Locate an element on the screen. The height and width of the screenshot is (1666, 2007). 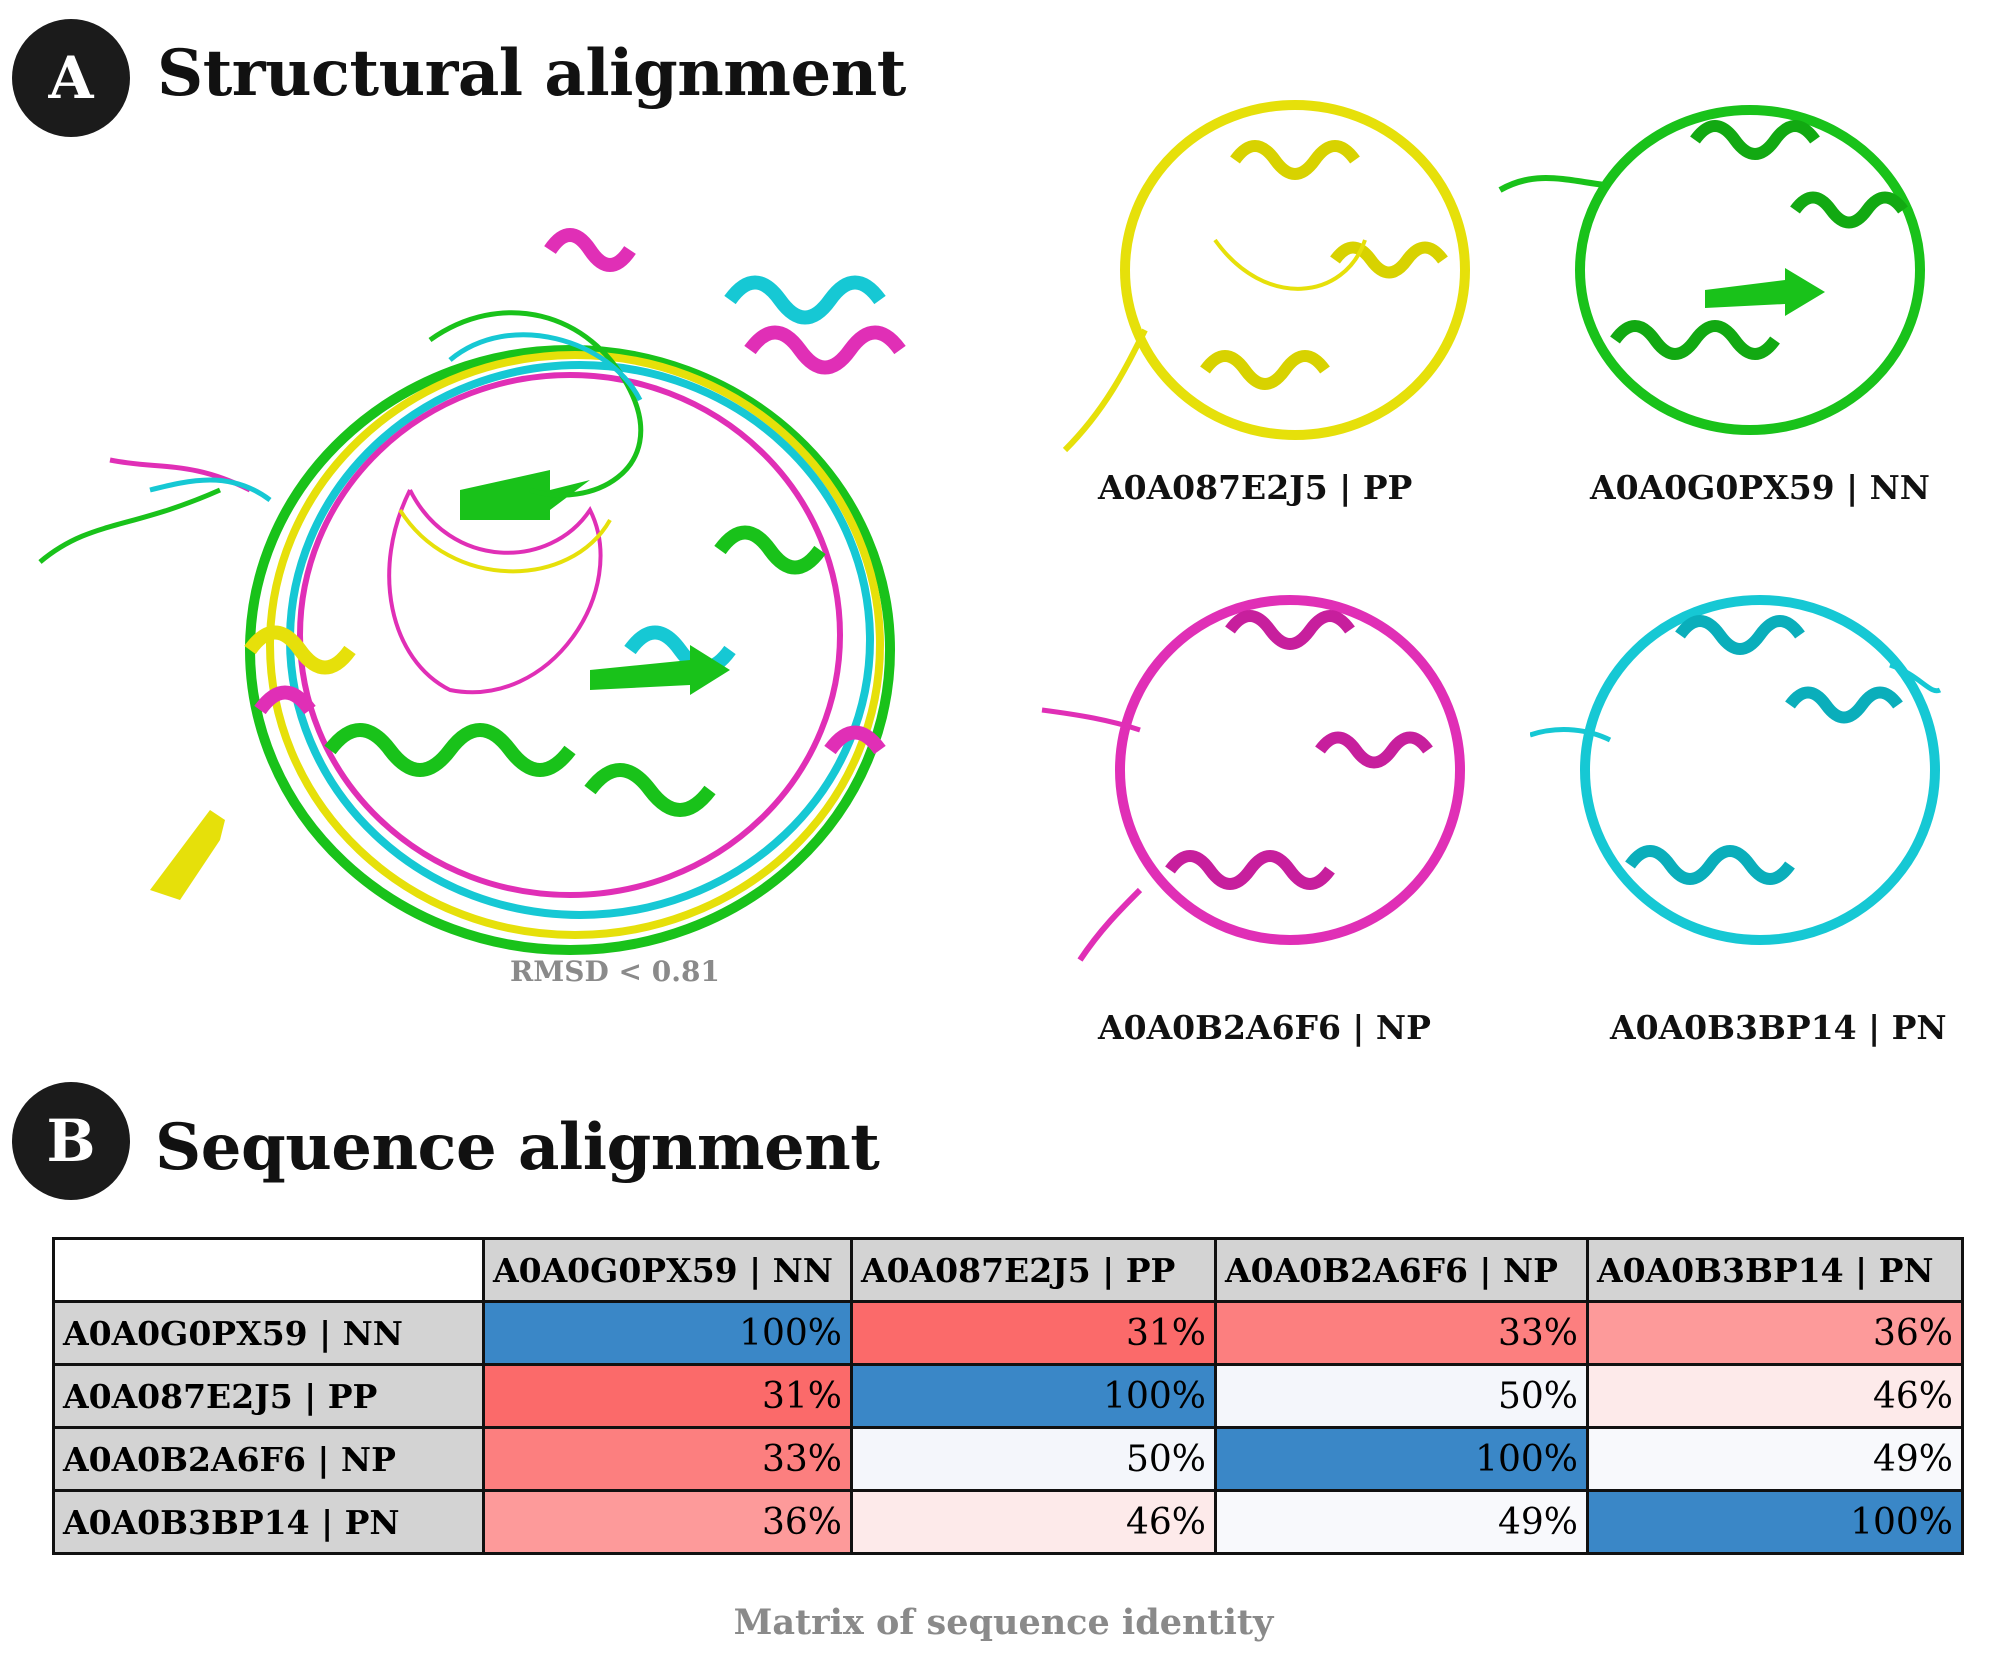
panel-a-badge: A is located at coordinates (71, 78).